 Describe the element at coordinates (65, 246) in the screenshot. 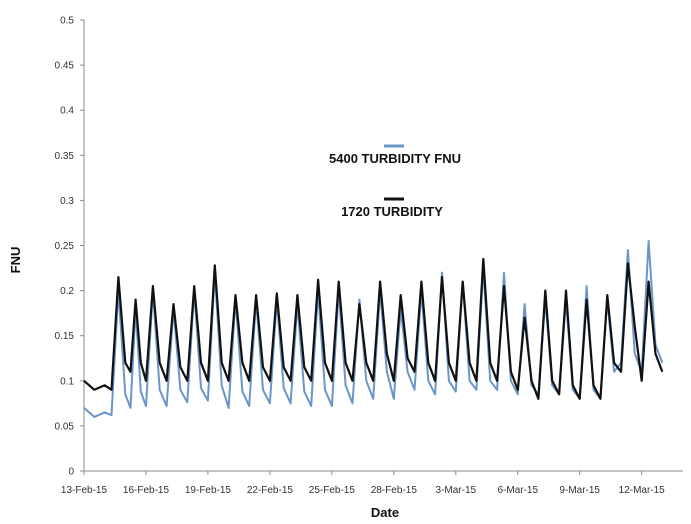

I see `y-tick-label: 0.25` at that location.